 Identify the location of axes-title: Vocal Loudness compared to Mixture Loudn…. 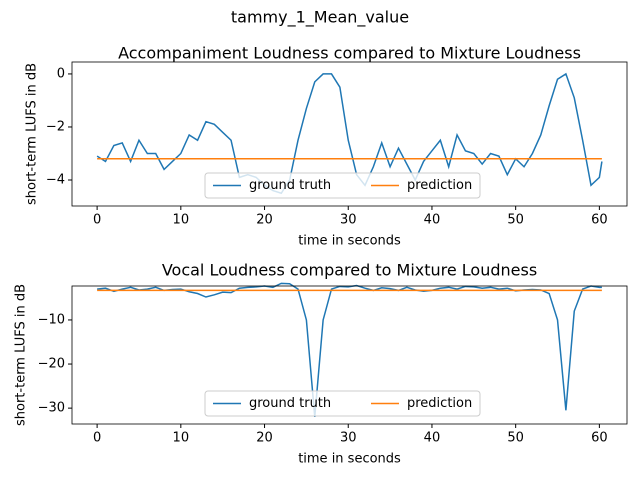
(349, 270).